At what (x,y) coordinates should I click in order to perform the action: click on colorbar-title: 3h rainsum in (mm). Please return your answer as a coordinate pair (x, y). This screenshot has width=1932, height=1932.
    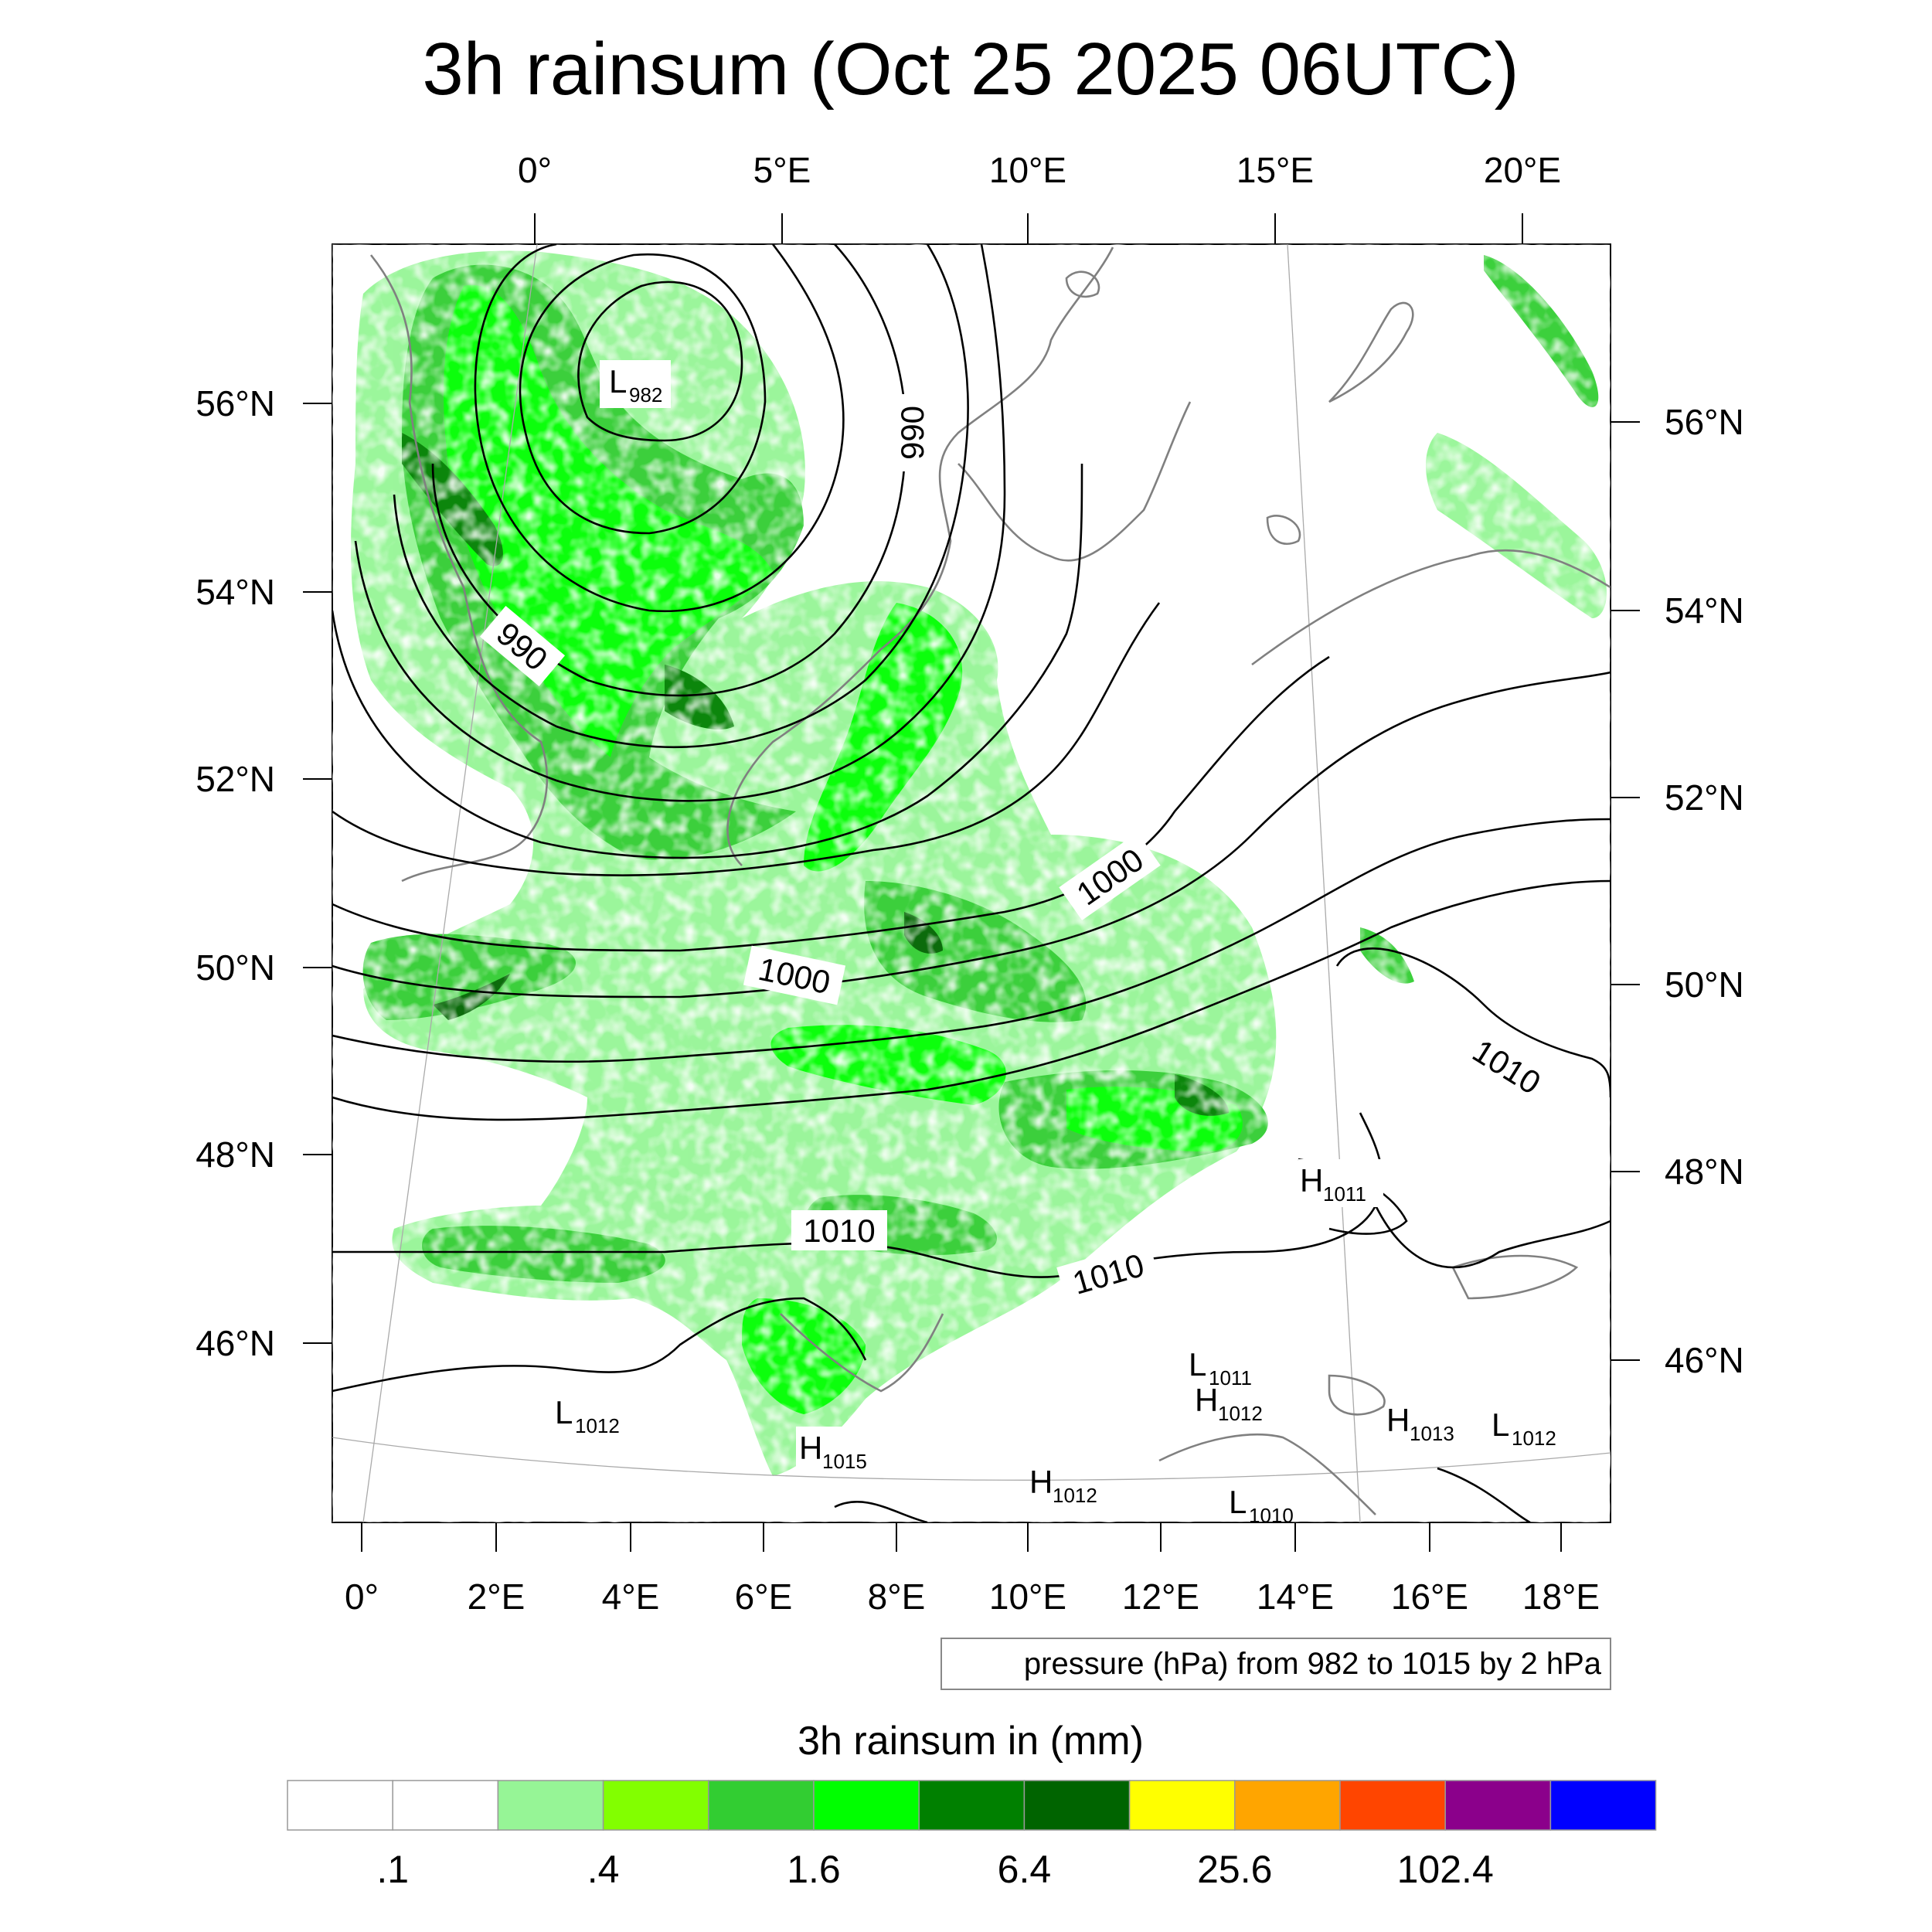
    Looking at the image, I should click on (971, 1742).